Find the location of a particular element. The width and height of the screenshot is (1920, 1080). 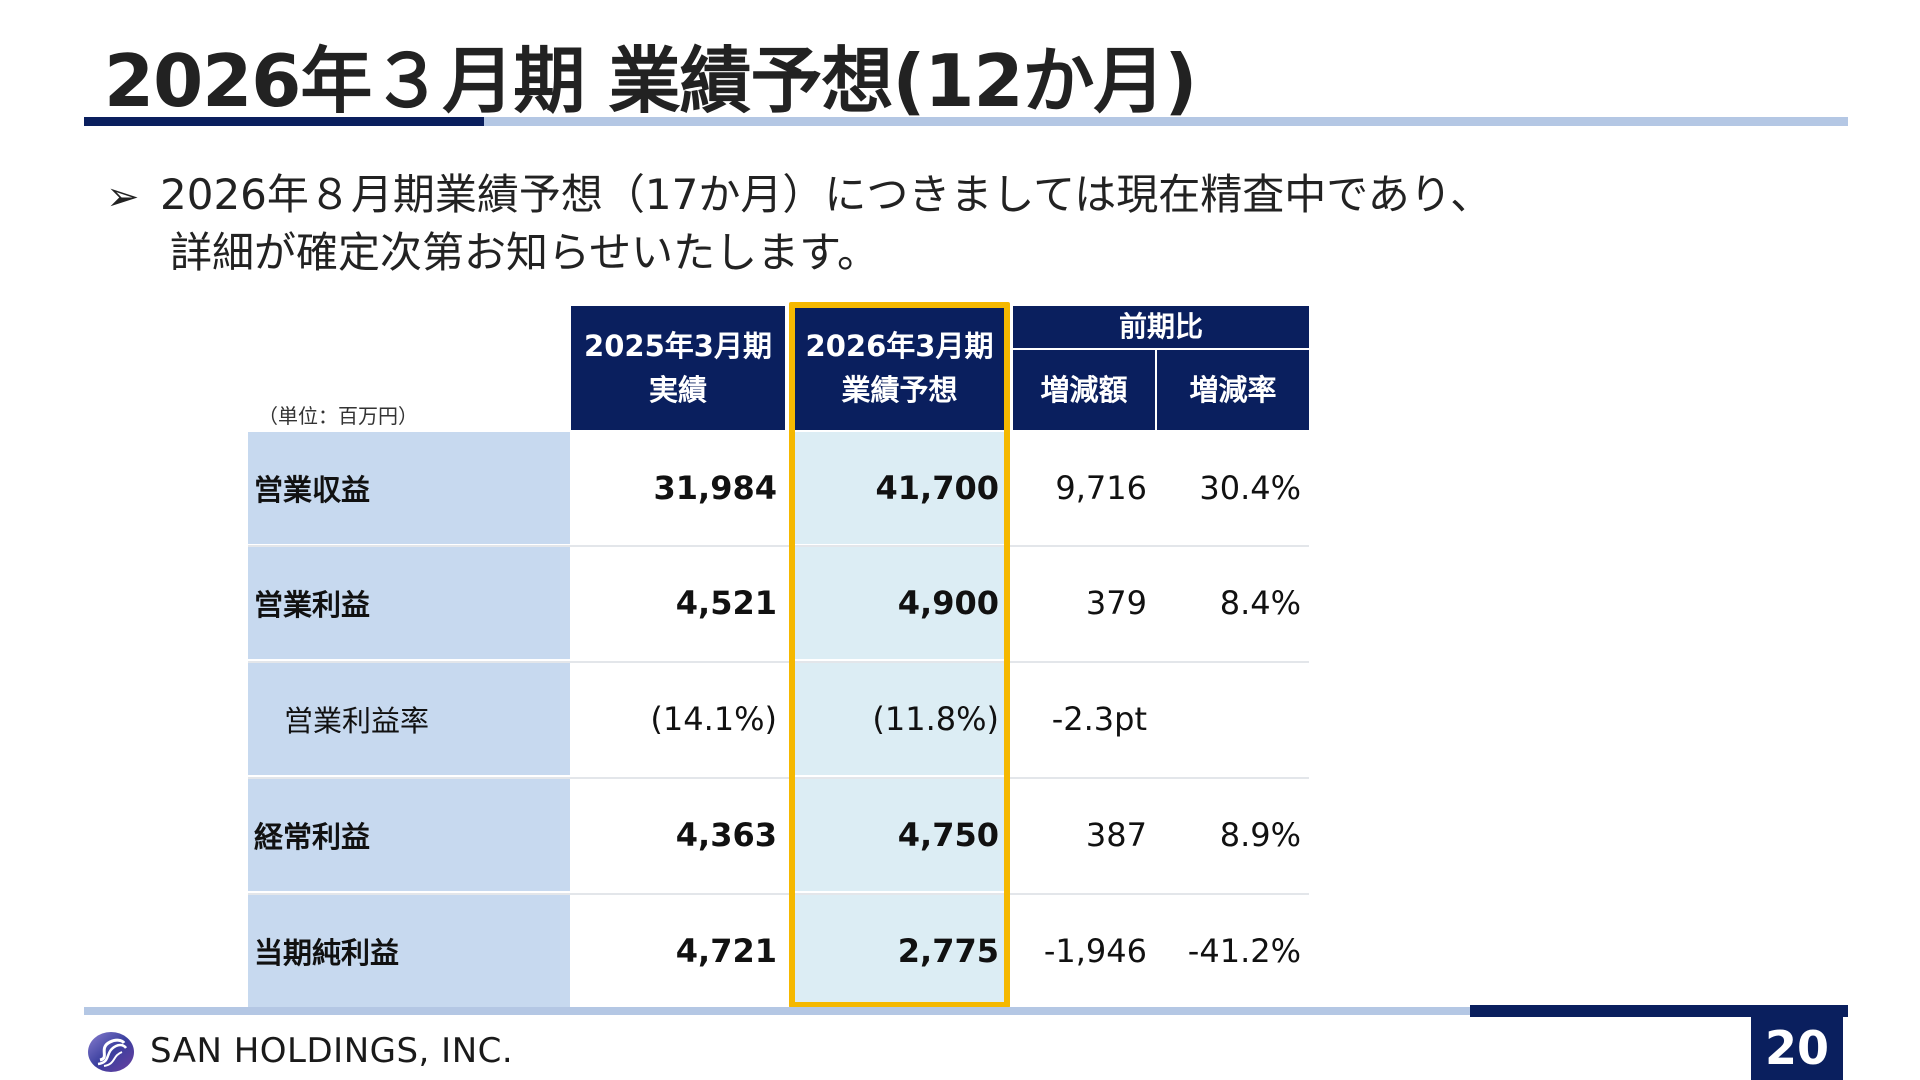

footer-rule-accent is located at coordinates (1659, 1011).